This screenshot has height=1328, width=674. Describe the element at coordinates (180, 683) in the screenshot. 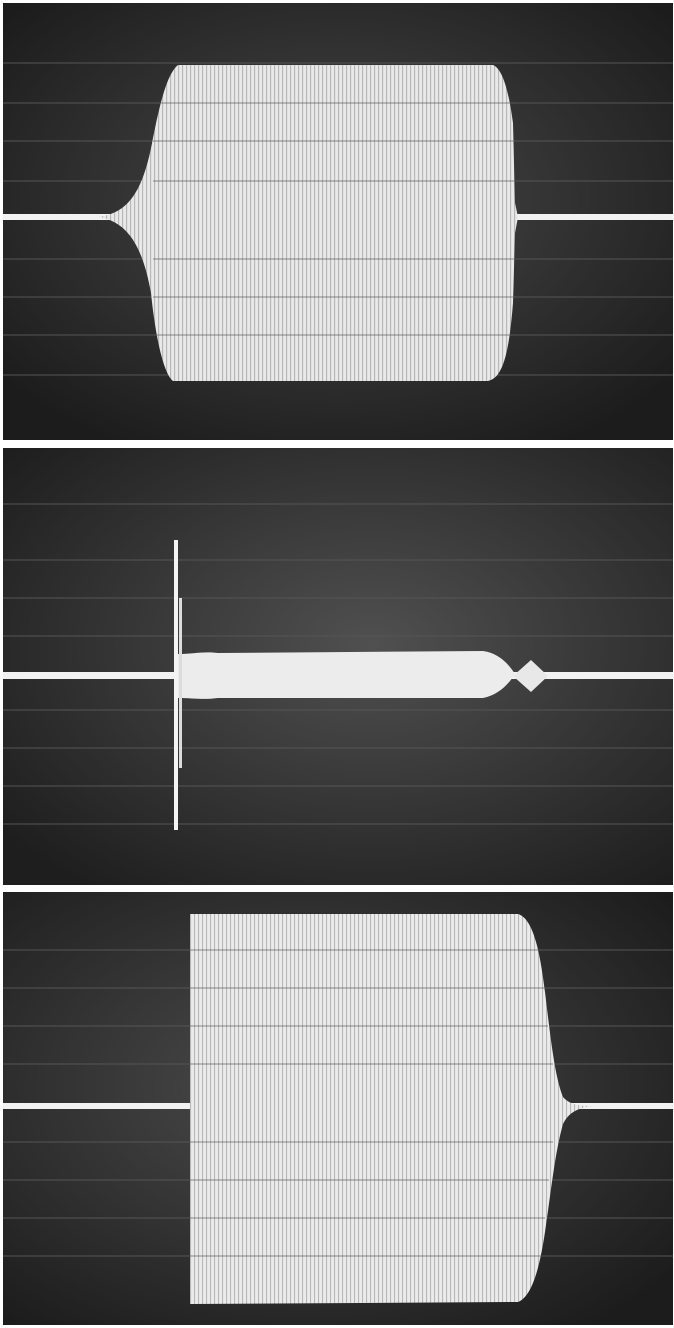

I see `transient-spike-echo` at that location.